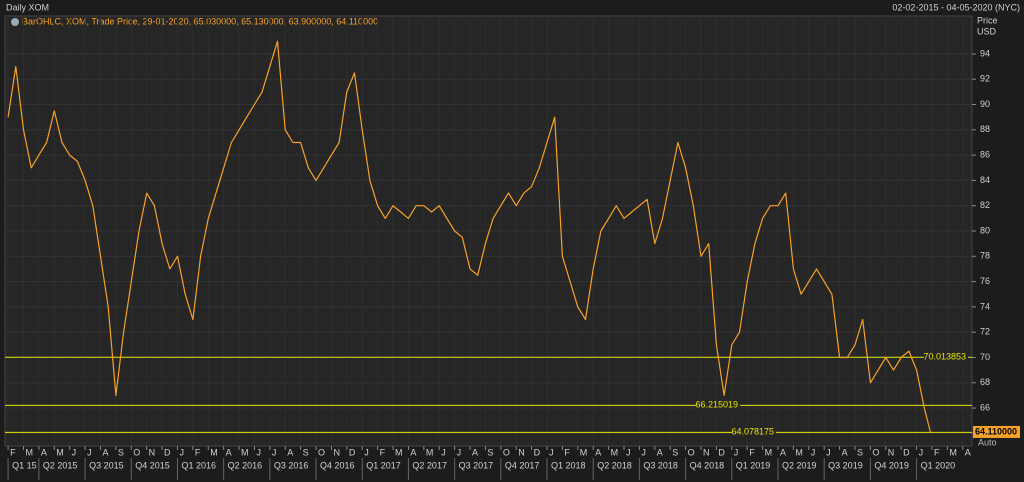 This screenshot has width=1024, height=482. What do you see at coordinates (753, 465) in the screenshot?
I see `quarter-label: Q1 2019` at bounding box center [753, 465].